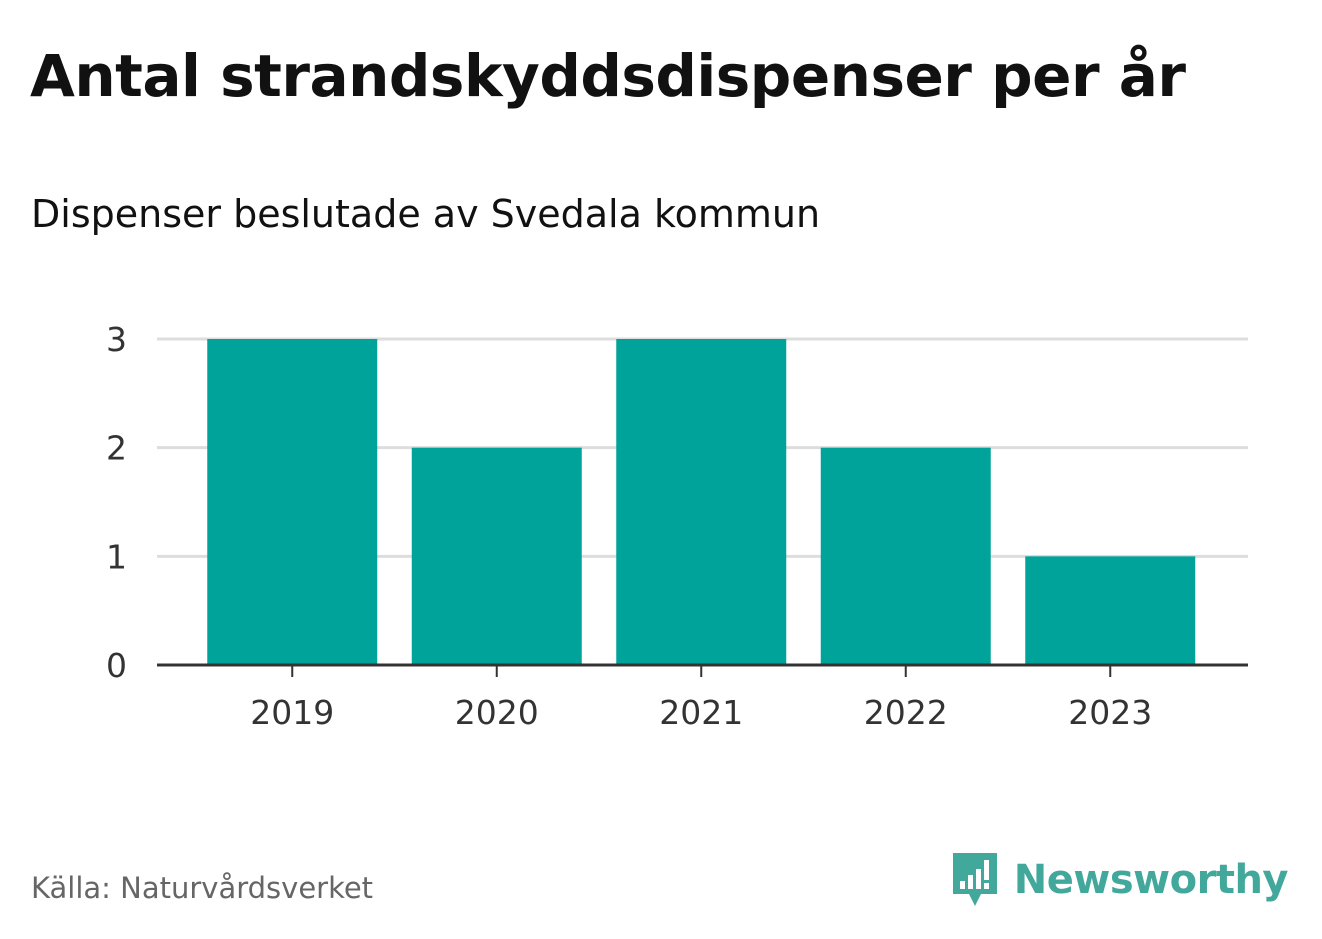 Image resolution: width=1322 pixels, height=939 pixels. What do you see at coordinates (1110, 610) in the screenshot?
I see `bar-2023` at bounding box center [1110, 610].